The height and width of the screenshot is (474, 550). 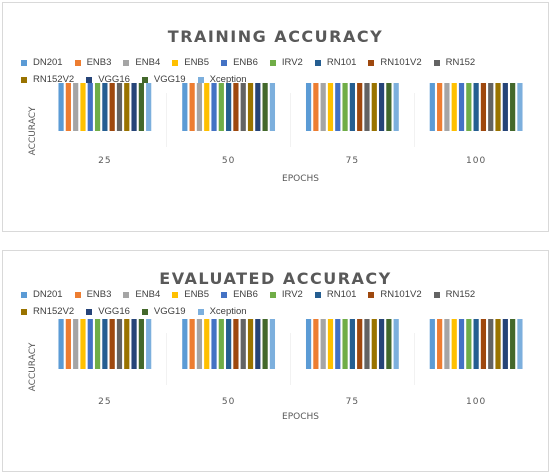 I want to click on legend-item: RN101, so click(x=335, y=62).